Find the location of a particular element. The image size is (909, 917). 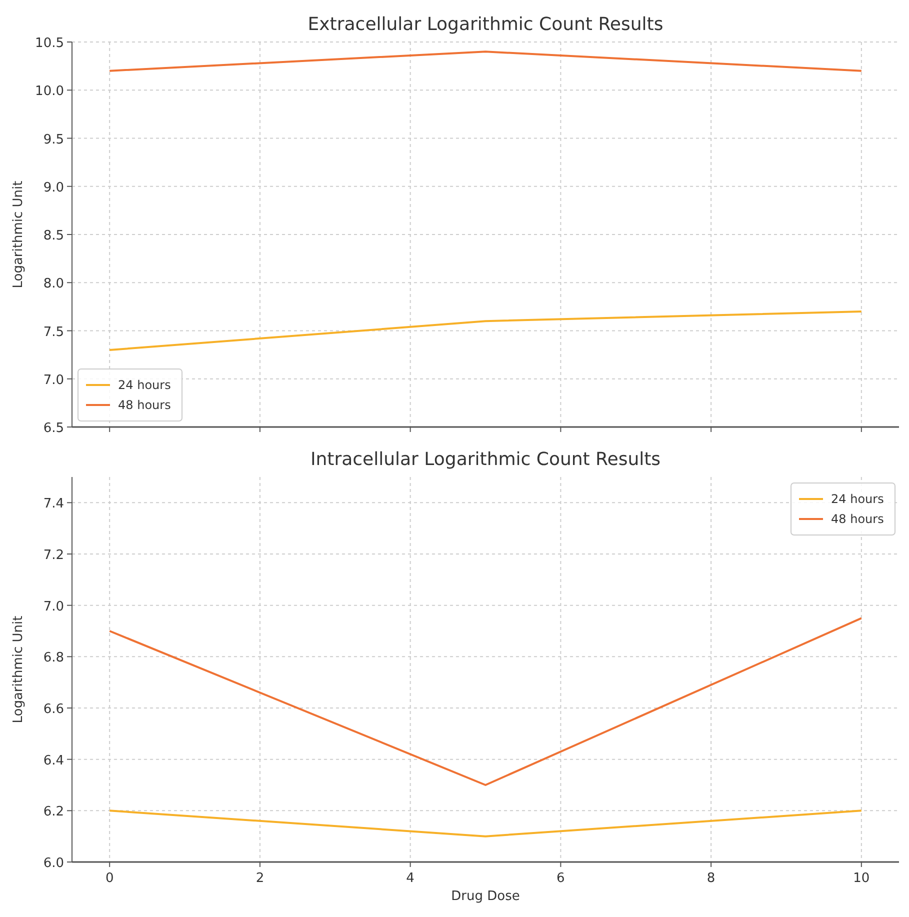

y-tick-label: 9.5 is located at coordinates (53, 140).